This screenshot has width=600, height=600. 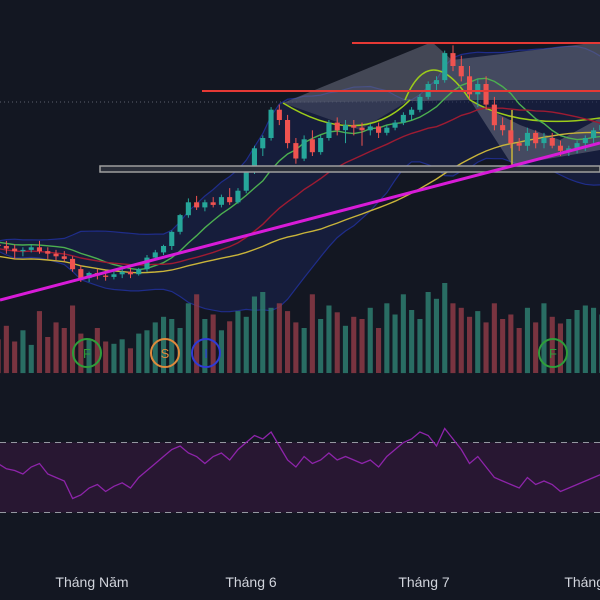 I want to click on support-zone, so click(x=349, y=169).